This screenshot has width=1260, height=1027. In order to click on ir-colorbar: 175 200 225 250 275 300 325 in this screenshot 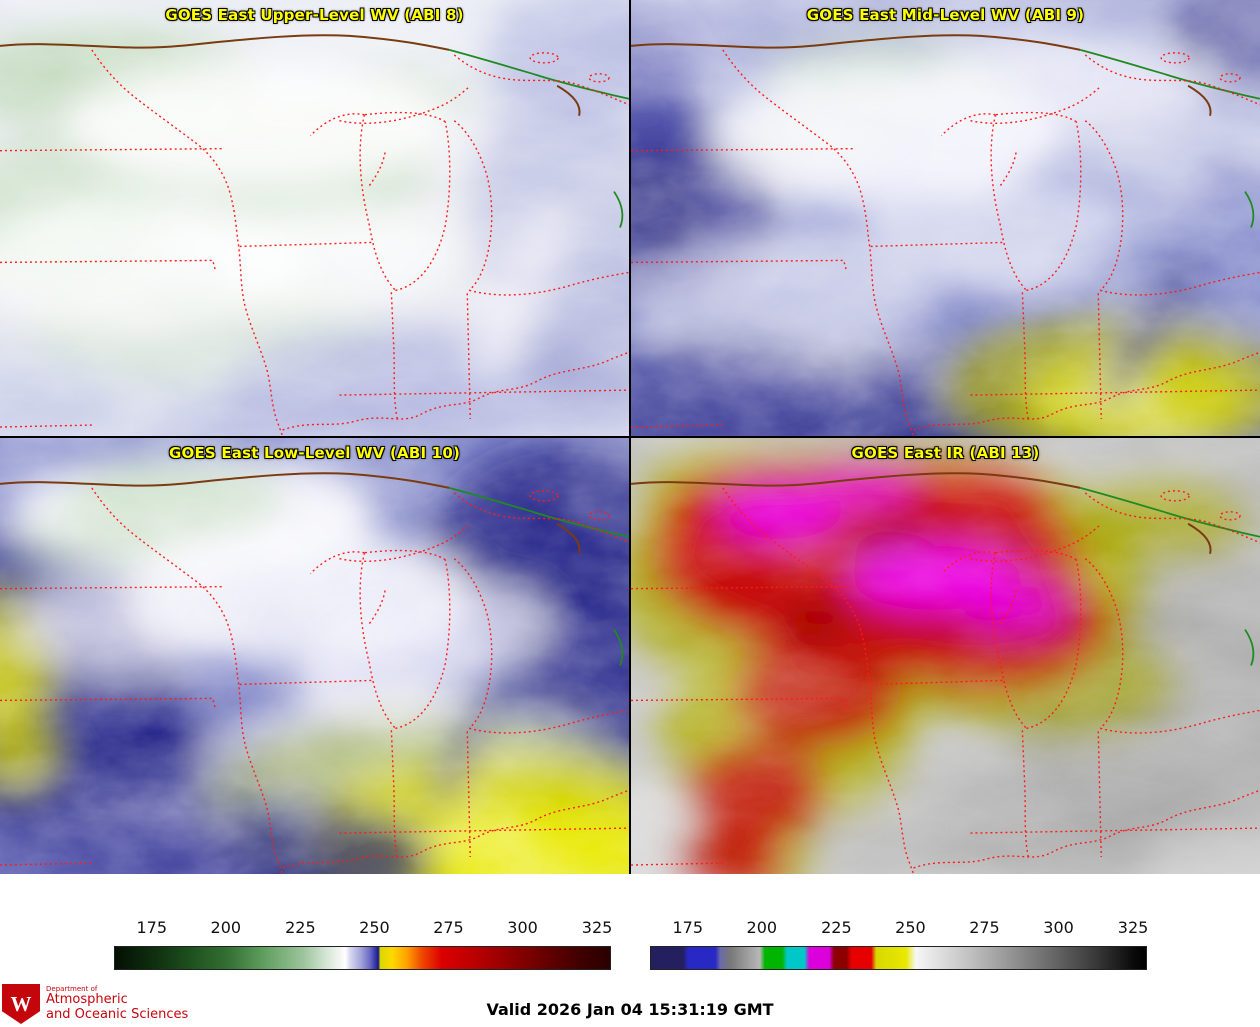, I will do `click(899, 947)`.